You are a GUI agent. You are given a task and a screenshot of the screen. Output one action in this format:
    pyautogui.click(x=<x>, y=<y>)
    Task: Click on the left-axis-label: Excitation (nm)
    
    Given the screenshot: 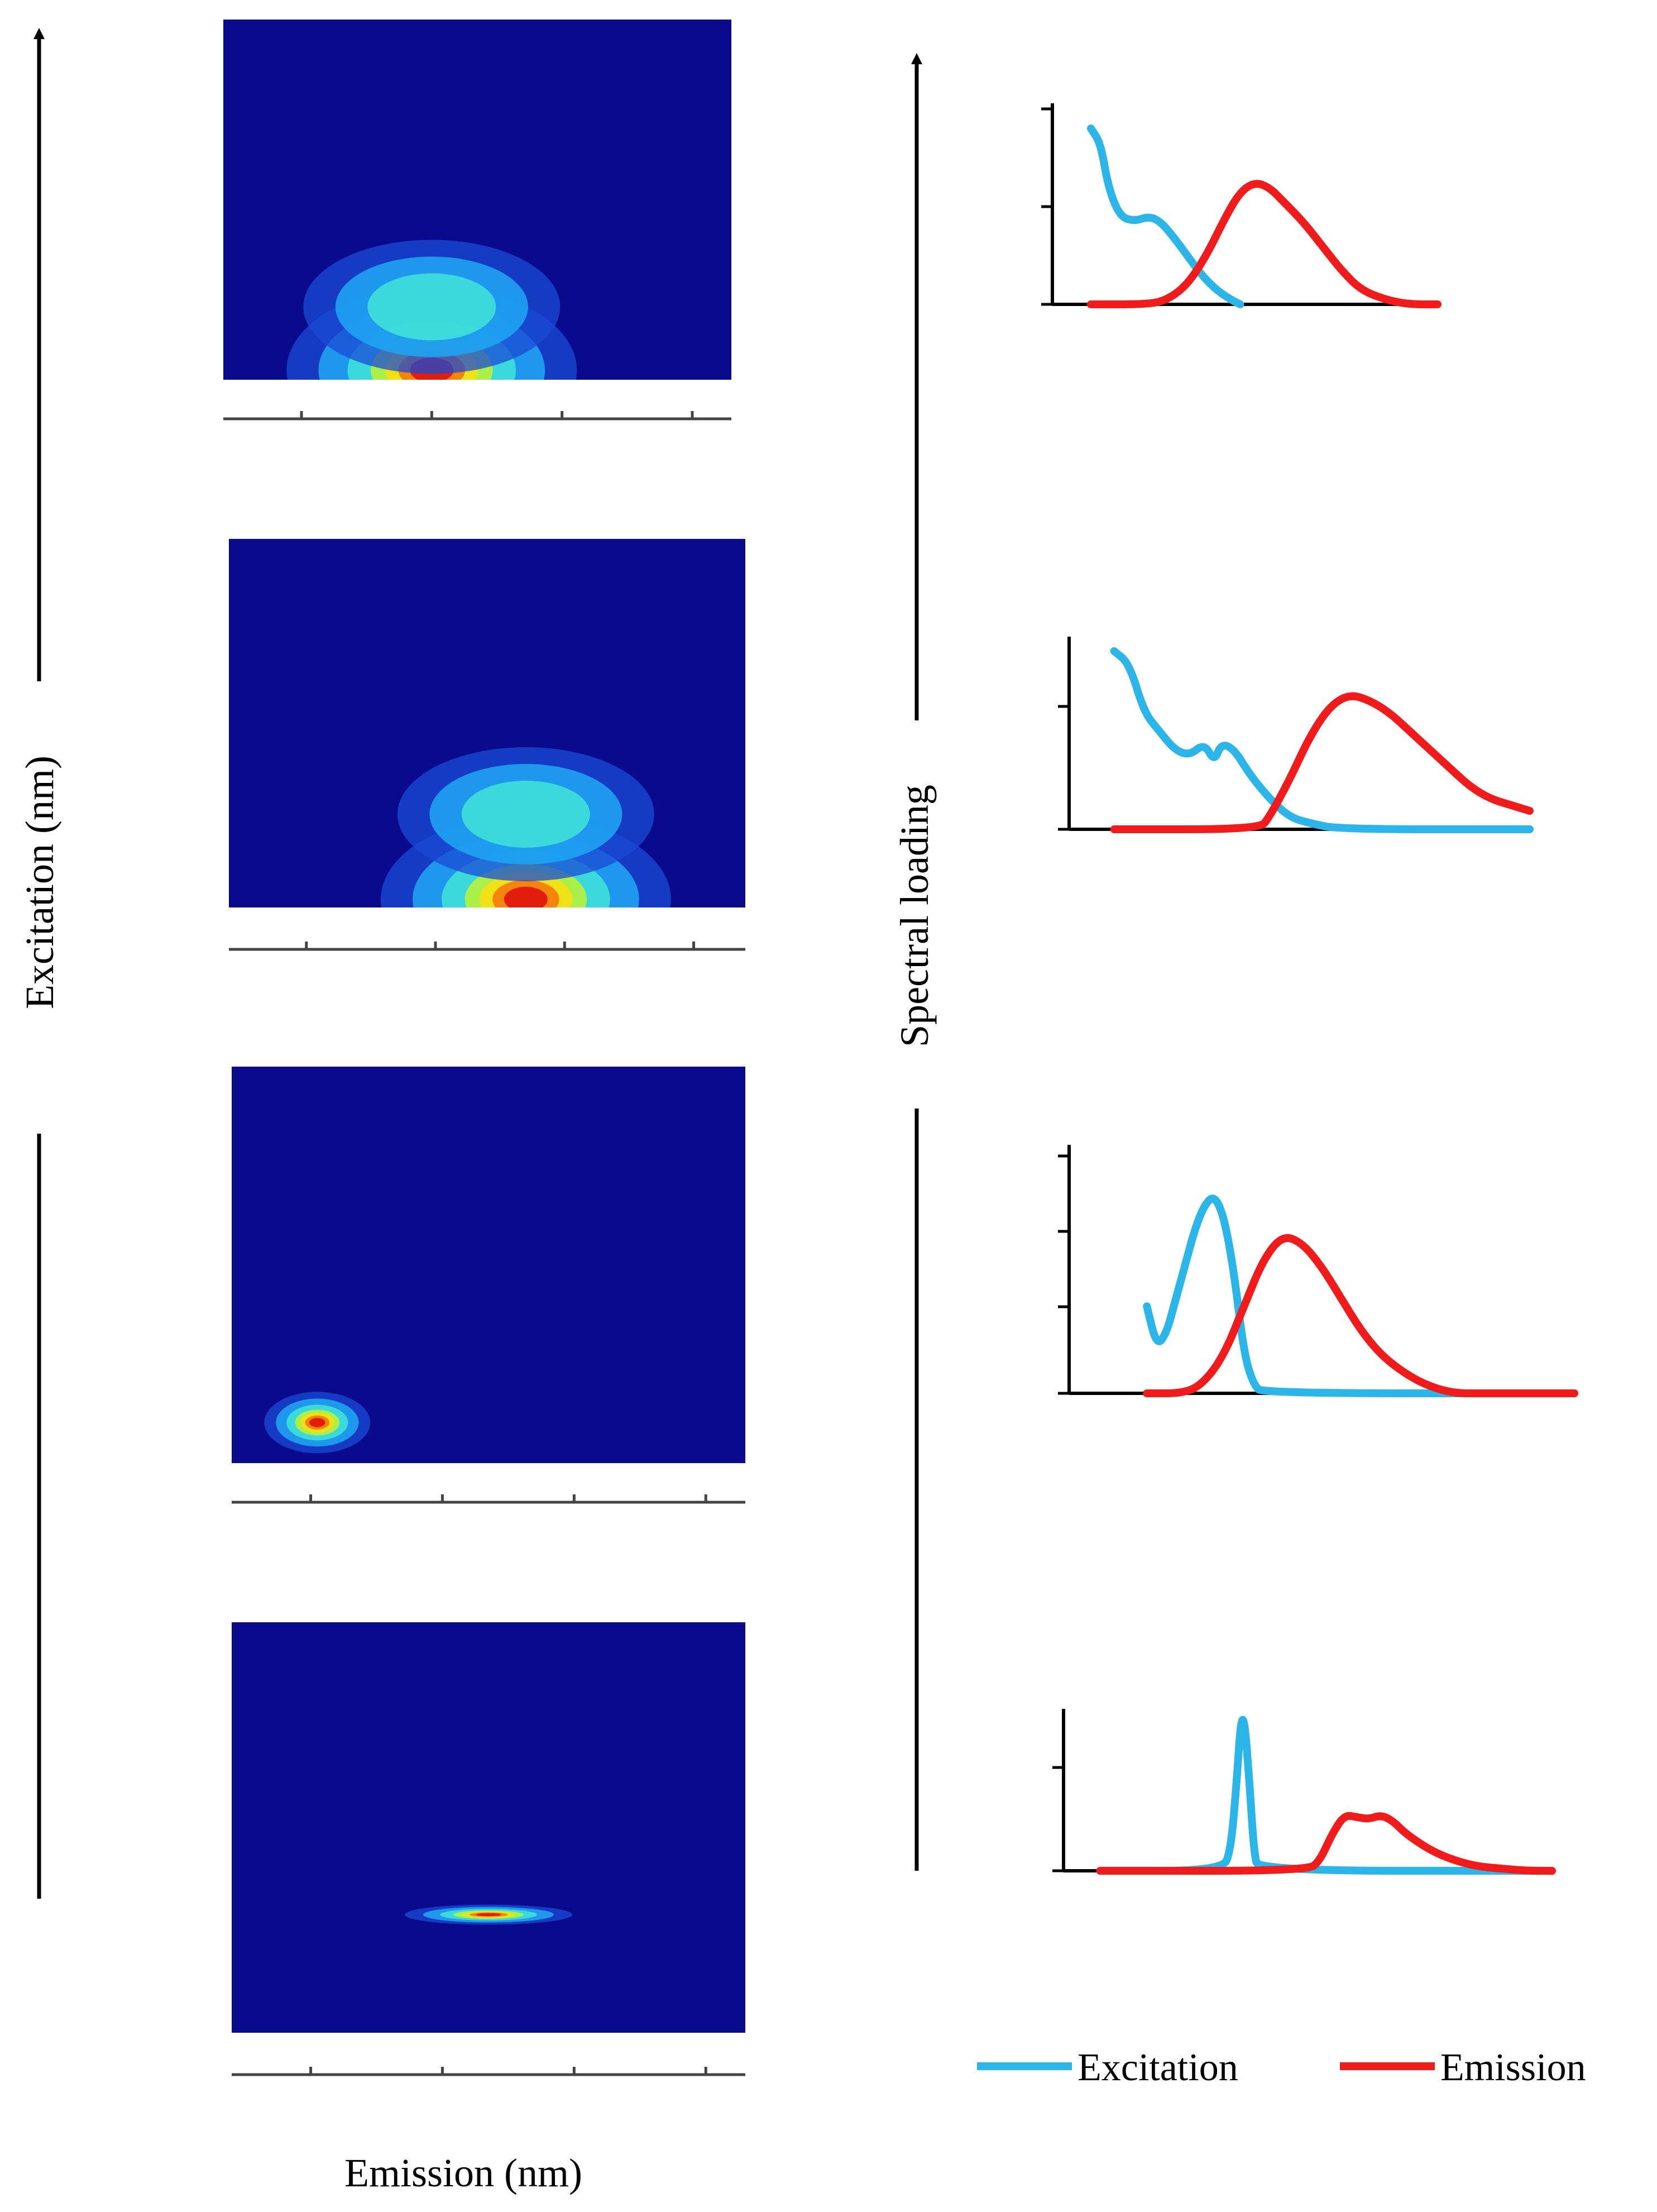 What is the action you would take?
    pyautogui.click(x=39, y=882)
    